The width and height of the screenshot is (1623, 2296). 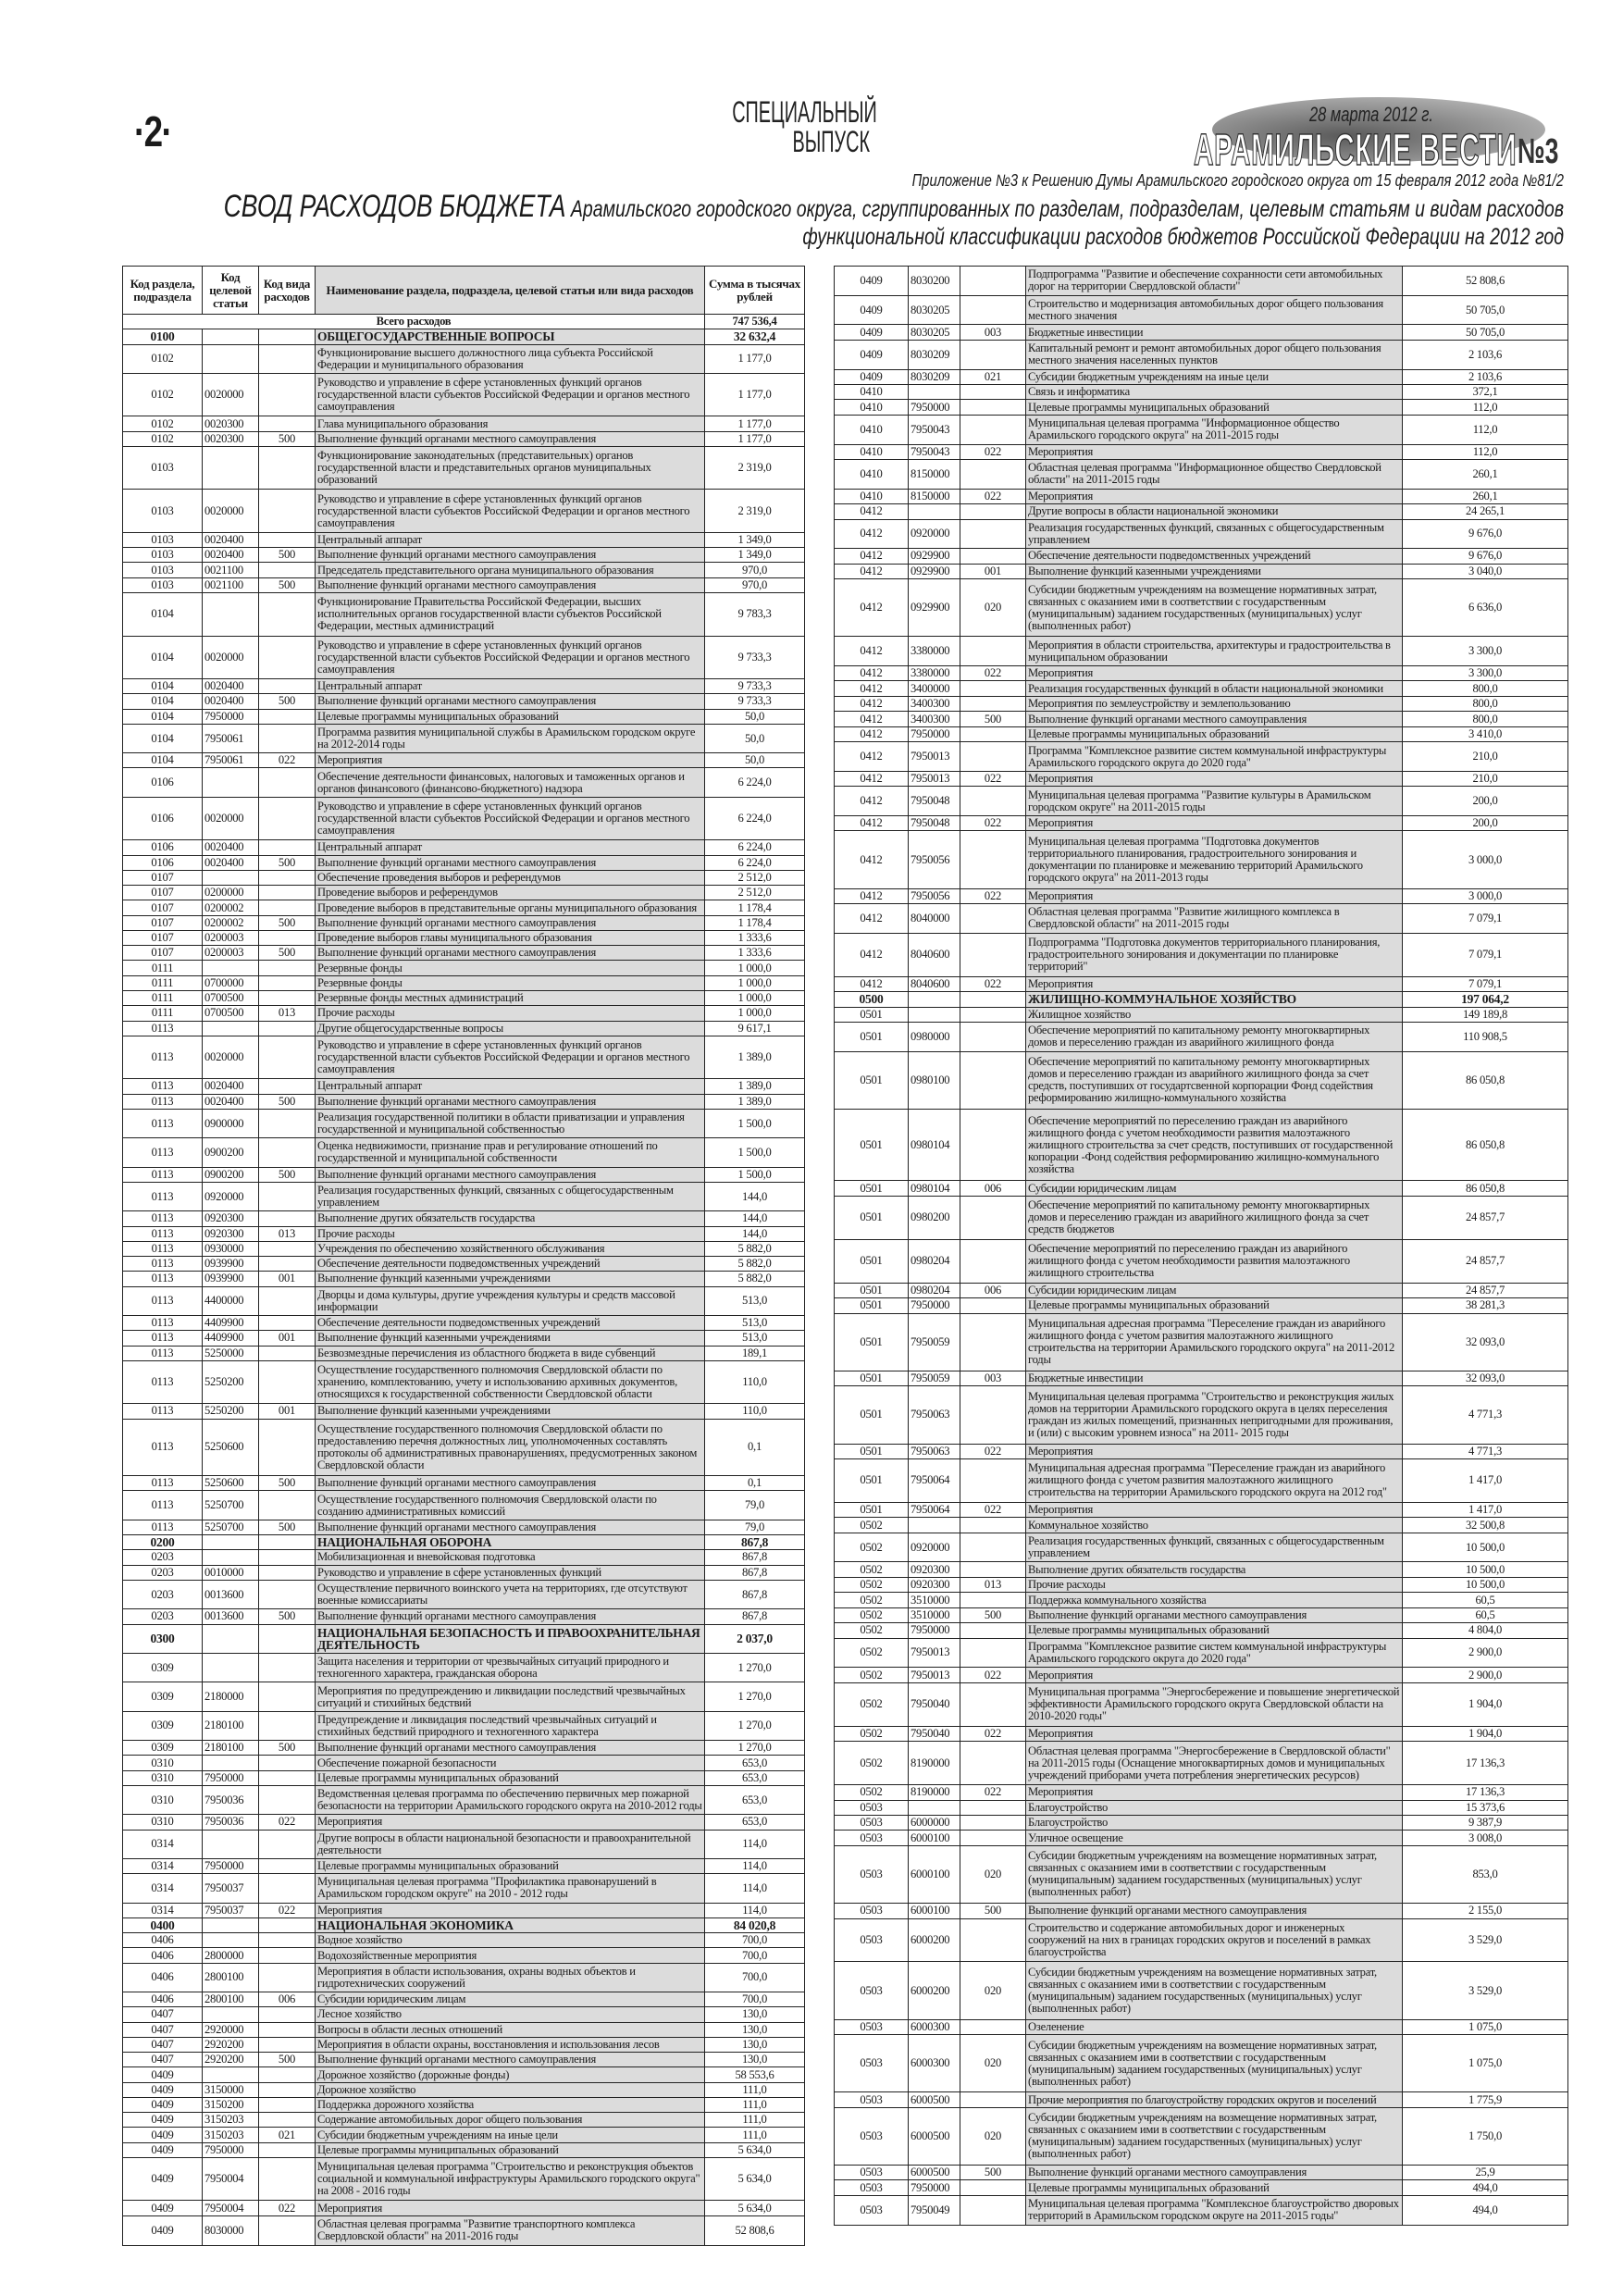 I want to click on column-header: Сумма в тысячах рублей, so click(x=754, y=291).